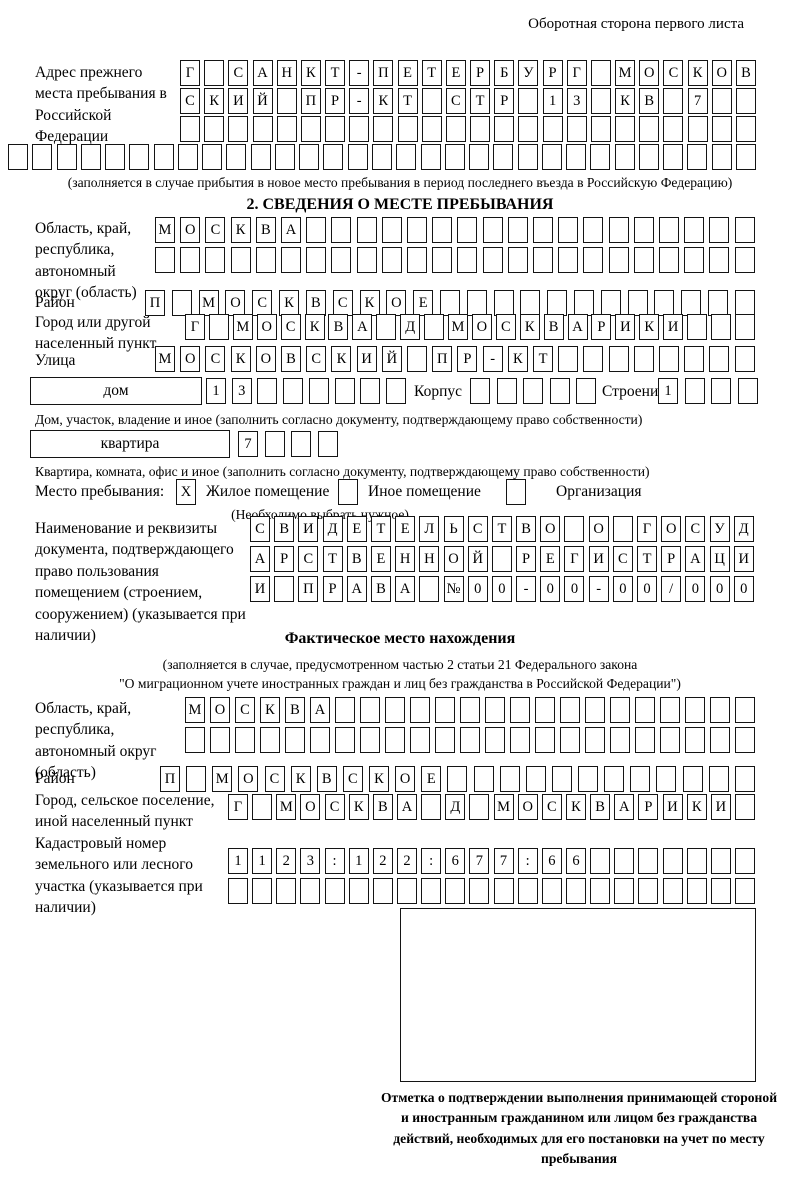 Image resolution: width=800 pixels, height=1180 pixels. I want to click on char-box: 6, so click(455, 861).